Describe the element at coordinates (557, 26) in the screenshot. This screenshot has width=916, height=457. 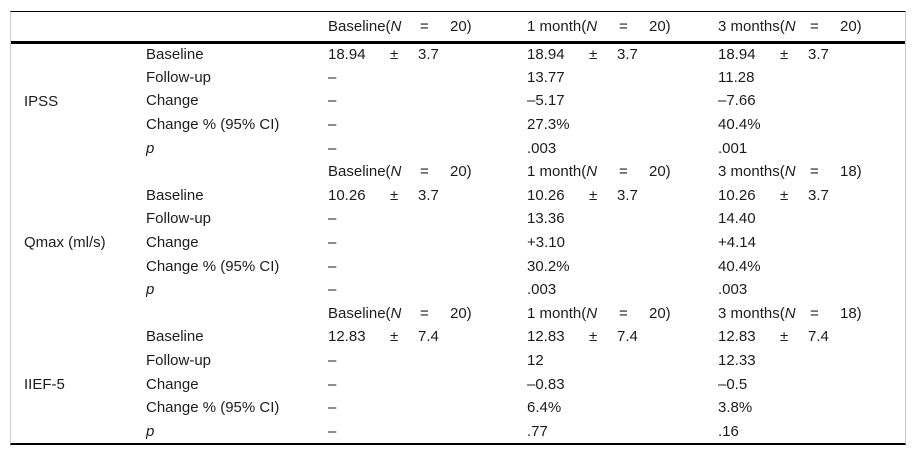
I see `header-1month-text: 1 month(` at that location.